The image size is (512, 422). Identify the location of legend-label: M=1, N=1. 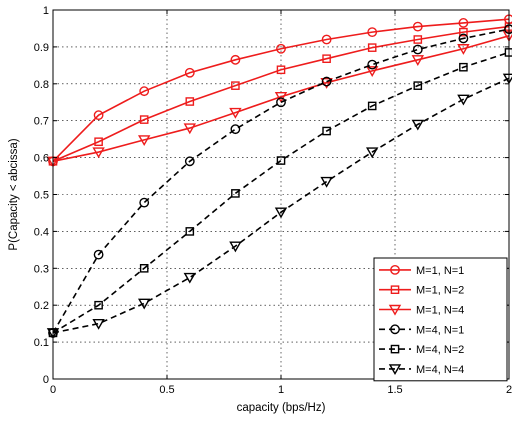
(440, 271).